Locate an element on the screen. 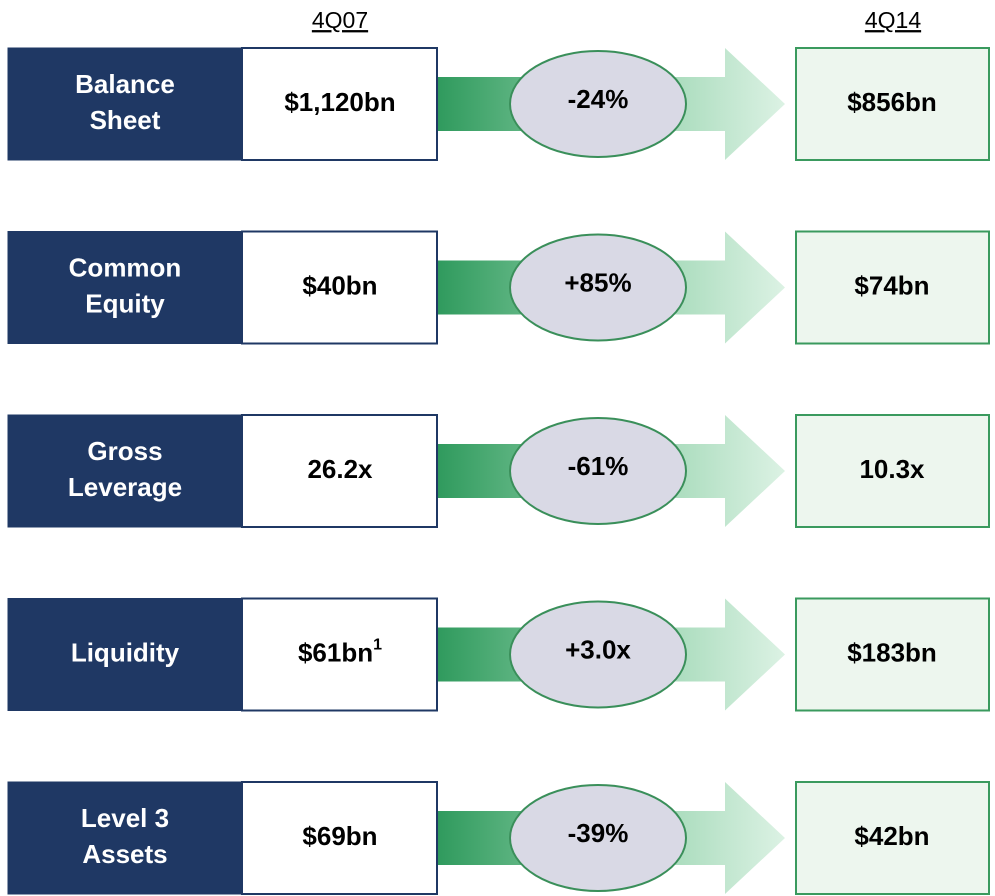 Image resolution: width=995 pixels, height=896 pixels. from-value: $61bn1 is located at coordinates (340, 652).